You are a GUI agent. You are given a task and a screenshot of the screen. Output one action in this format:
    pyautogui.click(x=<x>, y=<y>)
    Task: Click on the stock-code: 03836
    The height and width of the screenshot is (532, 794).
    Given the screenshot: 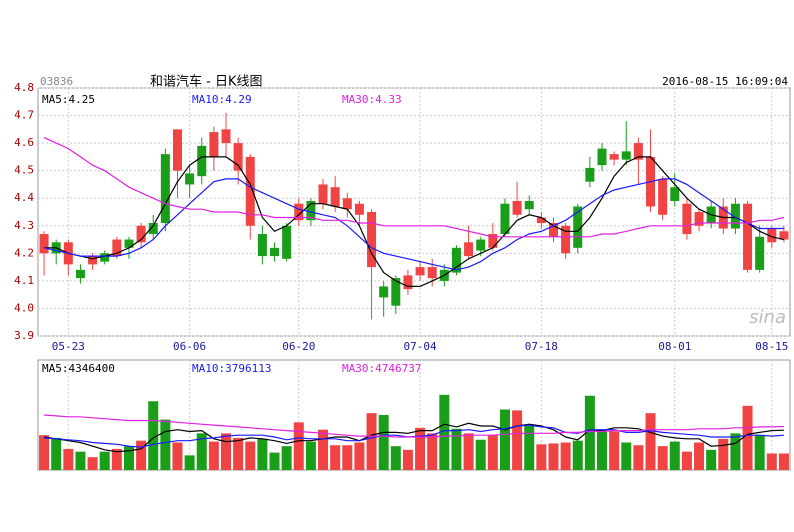 What is the action you would take?
    pyautogui.click(x=56, y=81)
    